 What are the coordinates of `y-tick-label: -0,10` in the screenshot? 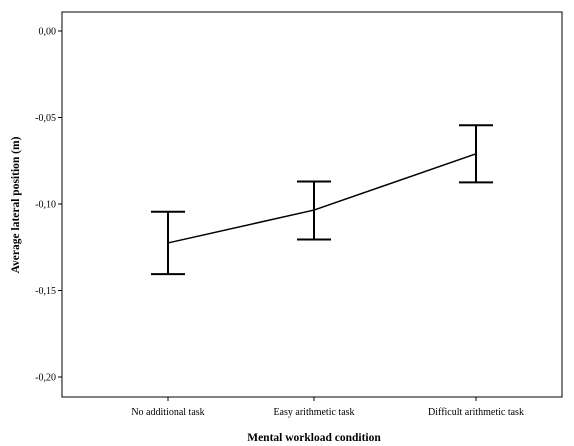 It's located at (45, 205).